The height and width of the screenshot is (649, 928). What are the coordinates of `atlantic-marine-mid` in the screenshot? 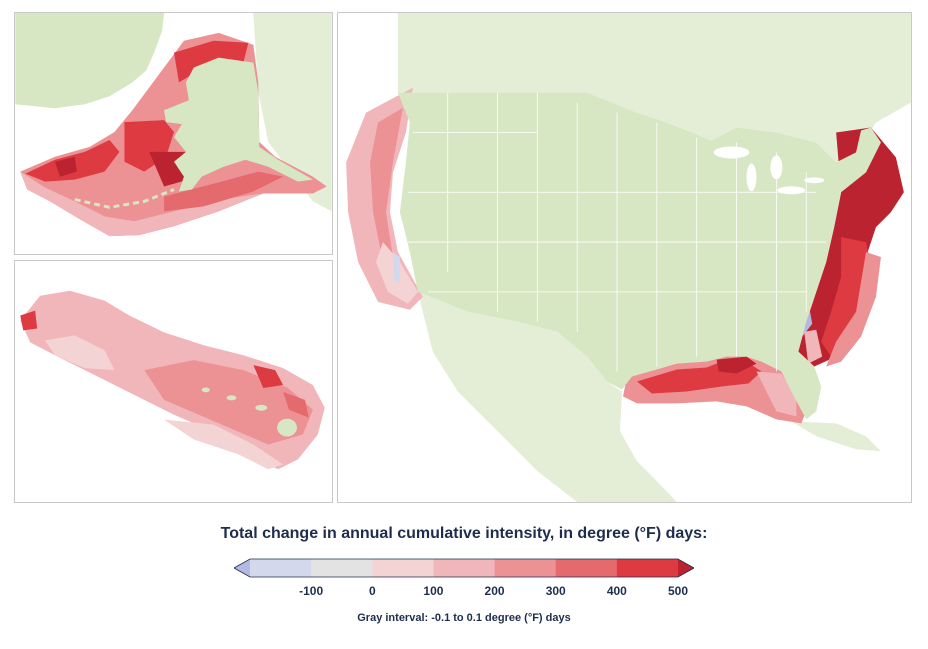 It's located at (847, 297).